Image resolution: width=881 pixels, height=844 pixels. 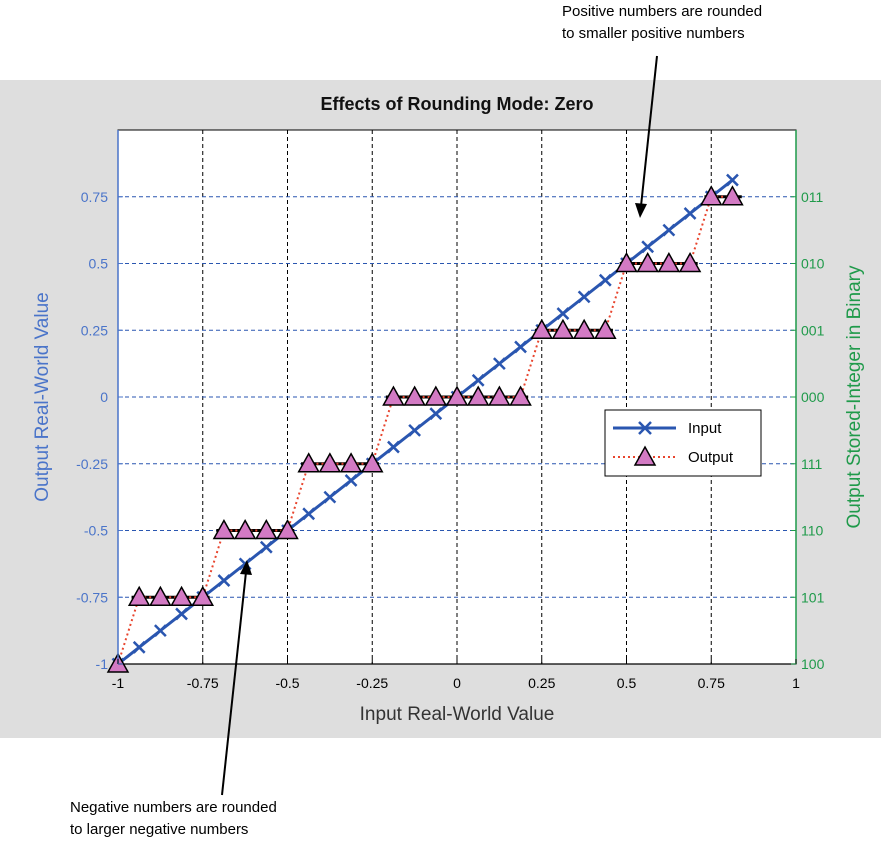 What do you see at coordinates (96, 531) in the screenshot?
I see `y-tick-label-left: -0.5` at bounding box center [96, 531].